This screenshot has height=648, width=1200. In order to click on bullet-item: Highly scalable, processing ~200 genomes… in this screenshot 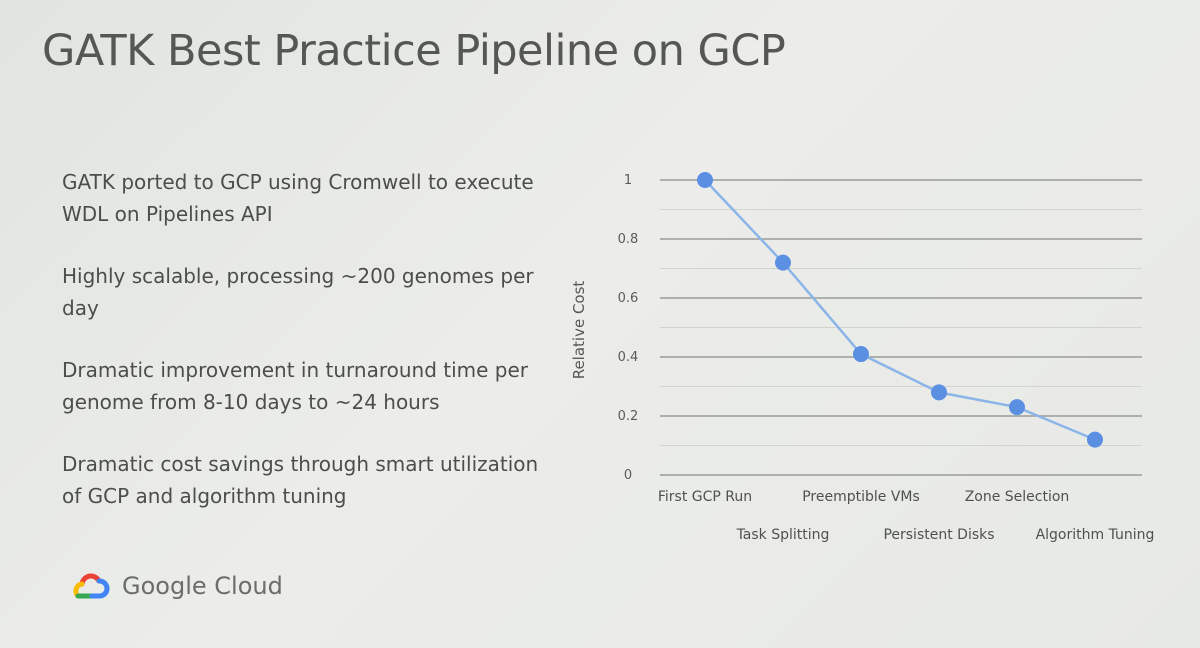, I will do `click(298, 292)`.